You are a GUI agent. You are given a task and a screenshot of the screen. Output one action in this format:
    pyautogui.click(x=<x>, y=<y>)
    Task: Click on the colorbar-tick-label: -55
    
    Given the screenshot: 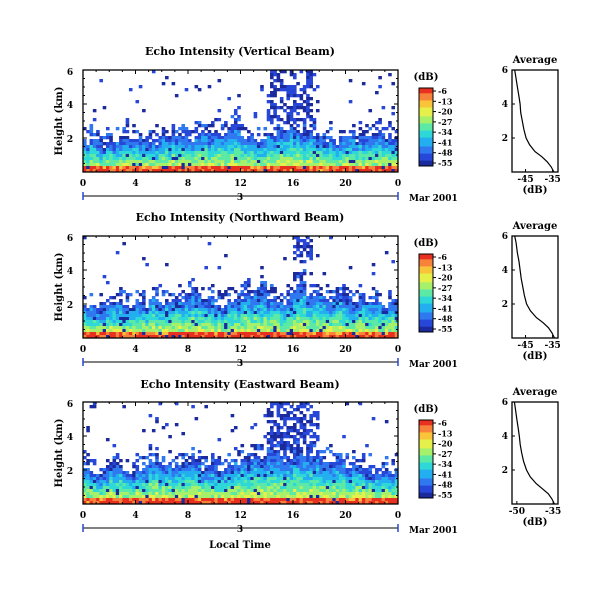 What is the action you would take?
    pyautogui.click(x=445, y=163)
    